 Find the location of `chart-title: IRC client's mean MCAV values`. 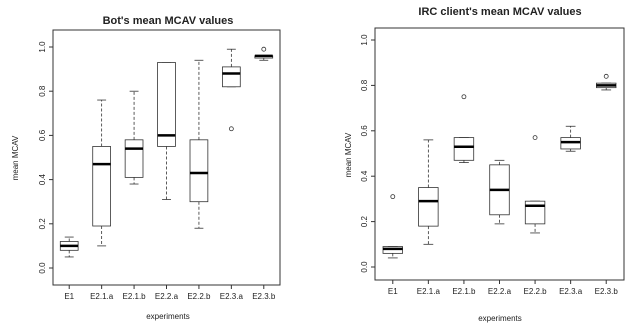

chart-title: IRC client's mean MCAV values is located at coordinates (499, 12).